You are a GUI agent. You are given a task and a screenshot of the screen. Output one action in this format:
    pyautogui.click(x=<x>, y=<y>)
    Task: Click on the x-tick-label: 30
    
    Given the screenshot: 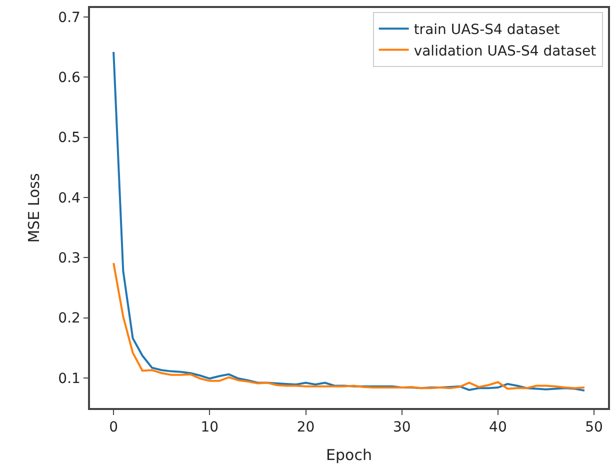 What is the action you would take?
    pyautogui.click(x=401, y=428)
    